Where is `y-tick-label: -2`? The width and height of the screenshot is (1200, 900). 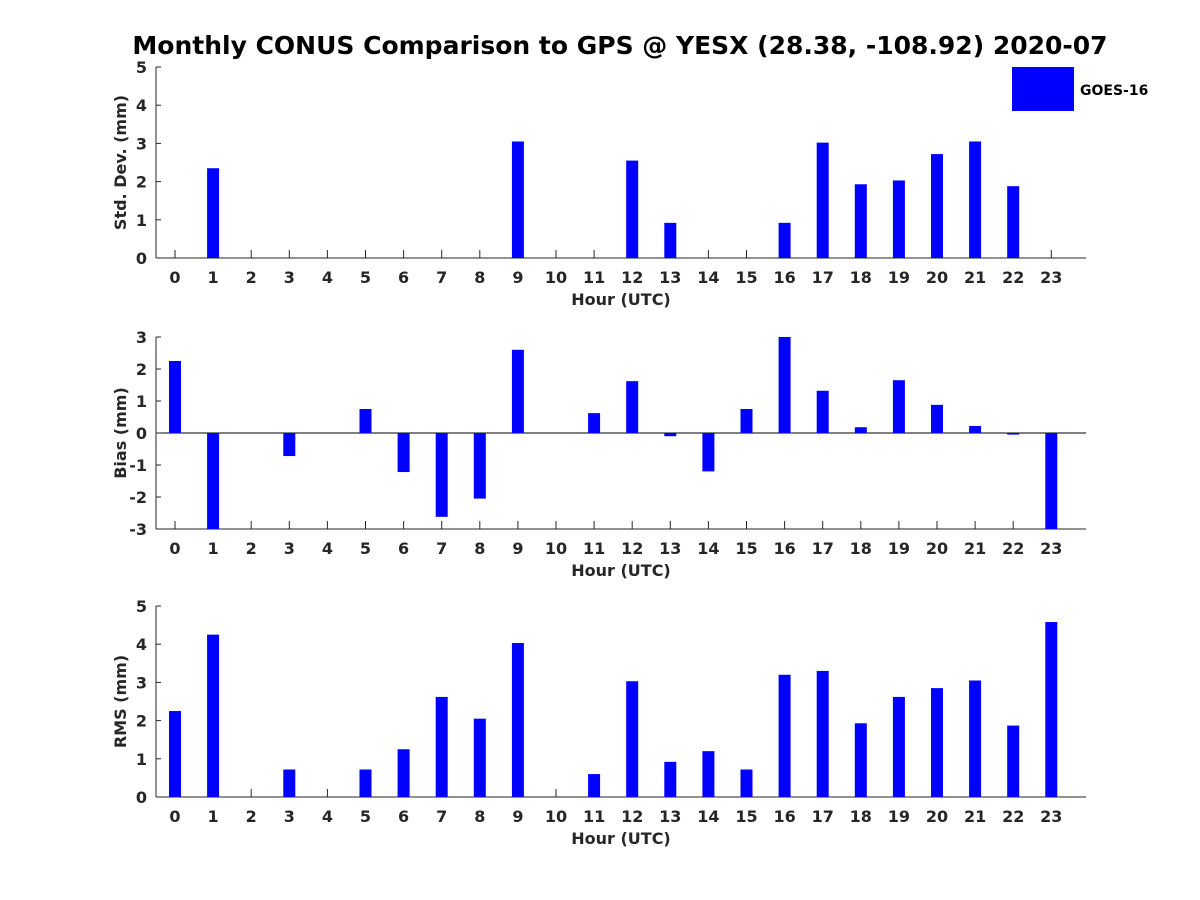
y-tick-label: -2 is located at coordinates (138, 497).